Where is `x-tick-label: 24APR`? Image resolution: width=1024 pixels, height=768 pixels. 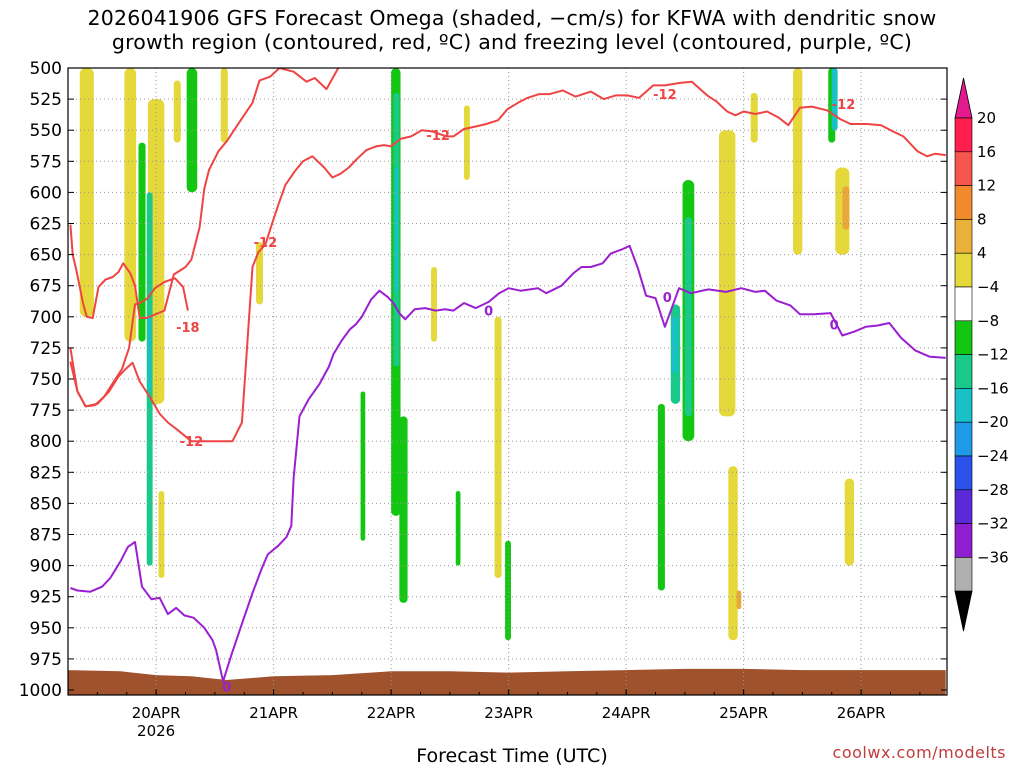 x-tick-label: 24APR is located at coordinates (626, 713).